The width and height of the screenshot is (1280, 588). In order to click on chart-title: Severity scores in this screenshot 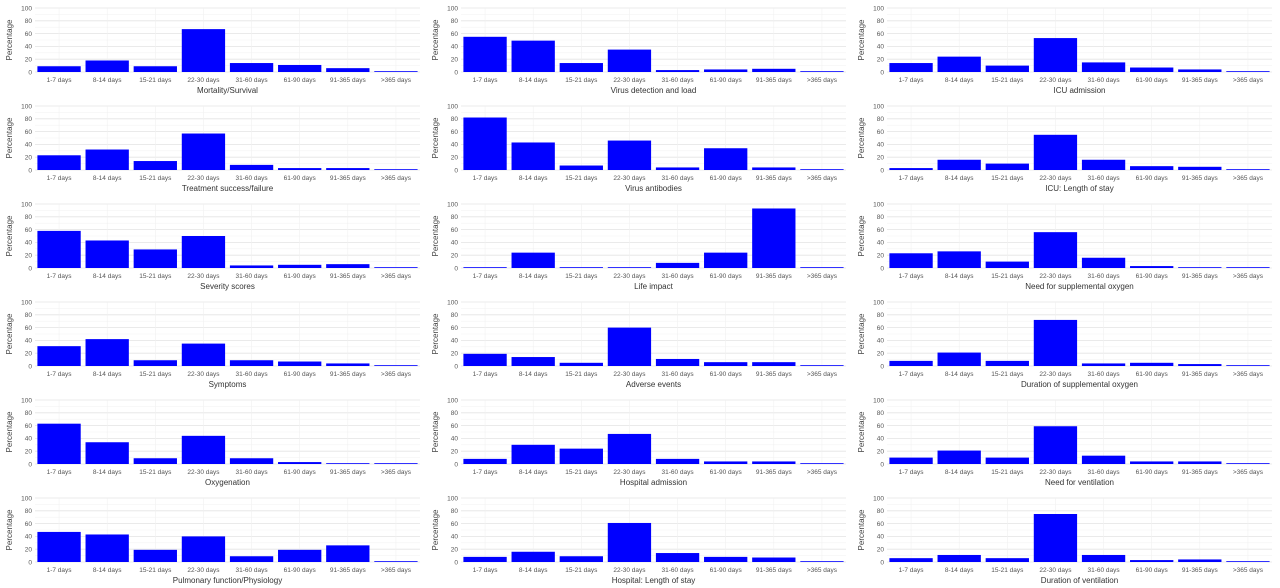, I will do `click(227, 286)`.